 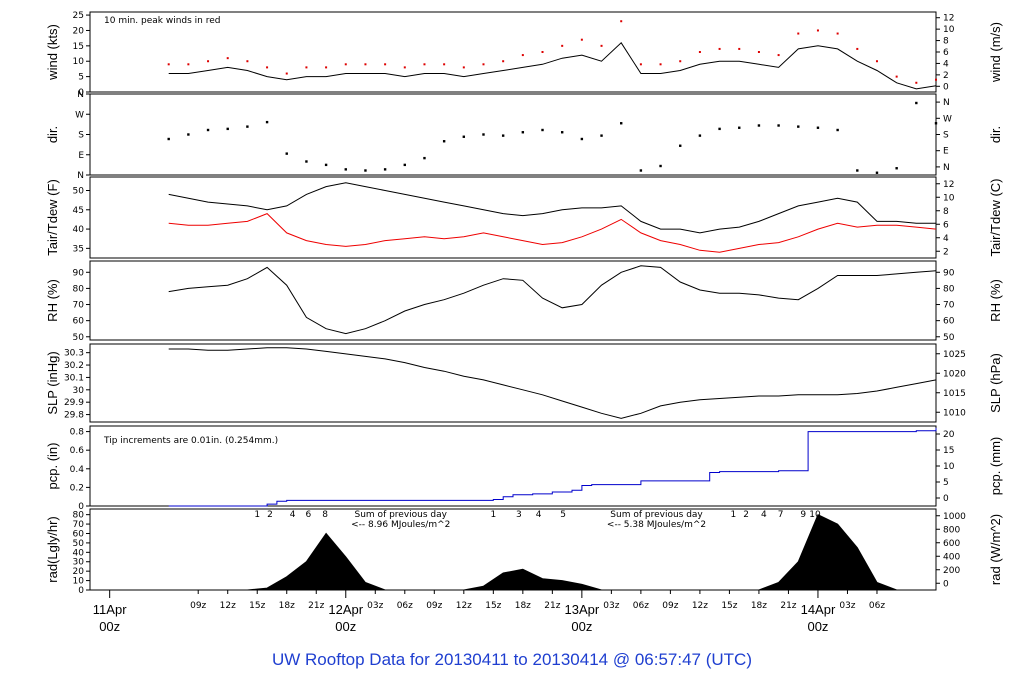 I want to click on y-axis-label-right: rad (W/m^2), so click(x=995, y=549).